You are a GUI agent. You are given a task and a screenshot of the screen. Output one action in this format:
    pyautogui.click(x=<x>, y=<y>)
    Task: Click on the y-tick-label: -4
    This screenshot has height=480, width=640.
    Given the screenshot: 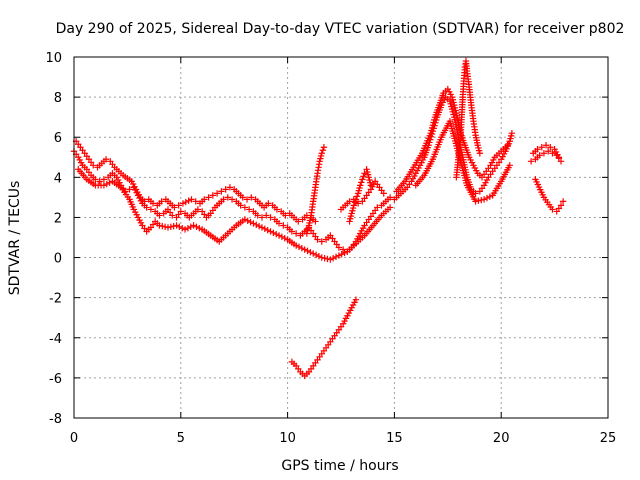 What is the action you would take?
    pyautogui.click(x=55, y=339)
    